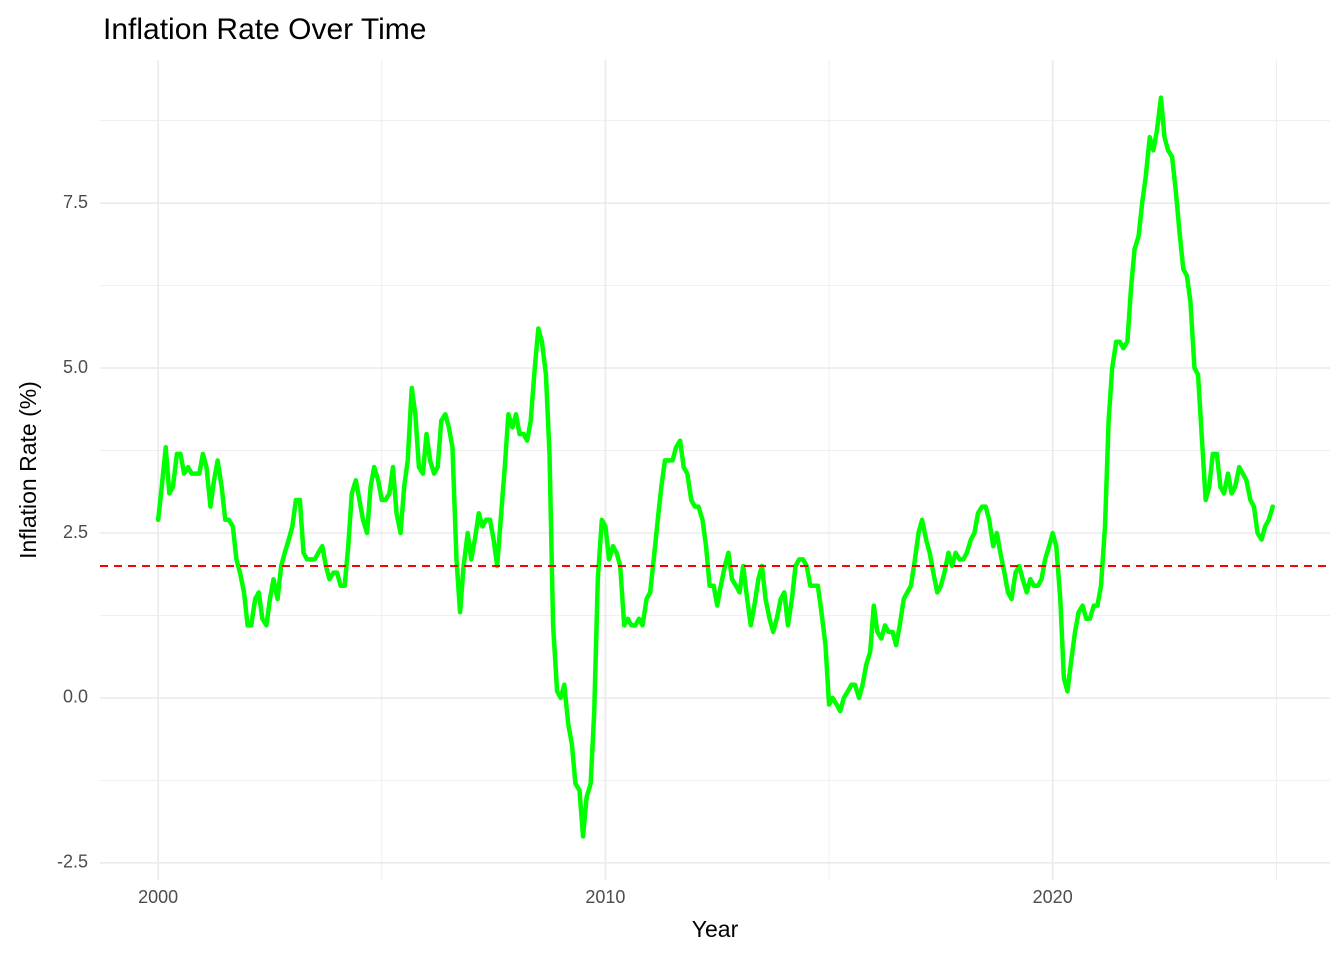  Describe the element at coordinates (605, 897) in the screenshot. I see `x-tick-label: 2010` at that location.